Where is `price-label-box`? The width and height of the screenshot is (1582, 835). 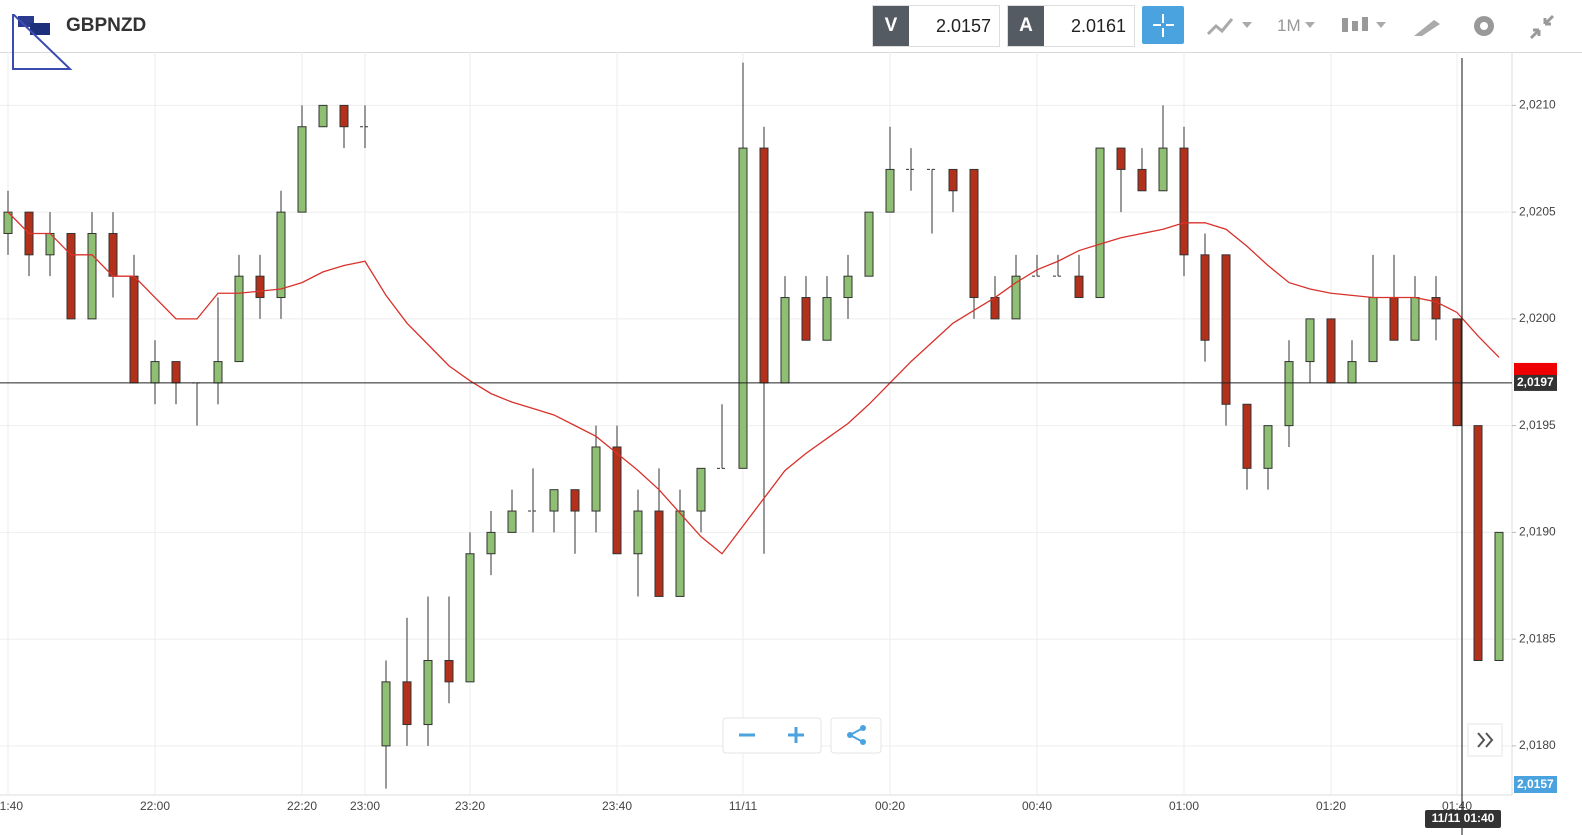 price-label-box is located at coordinates (1535, 382).